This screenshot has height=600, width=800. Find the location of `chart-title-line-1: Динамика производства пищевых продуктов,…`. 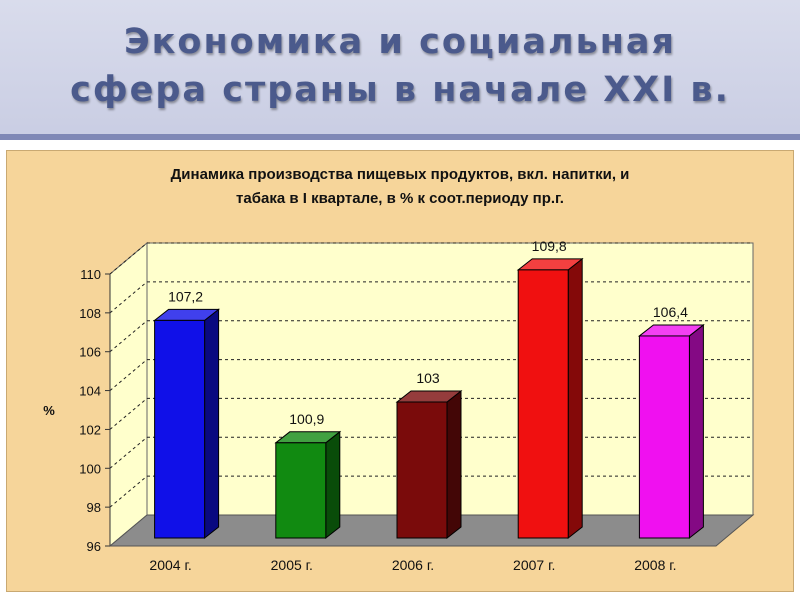

chart-title-line-1: Динамика производства пищевых продуктов,… is located at coordinates (400, 174).